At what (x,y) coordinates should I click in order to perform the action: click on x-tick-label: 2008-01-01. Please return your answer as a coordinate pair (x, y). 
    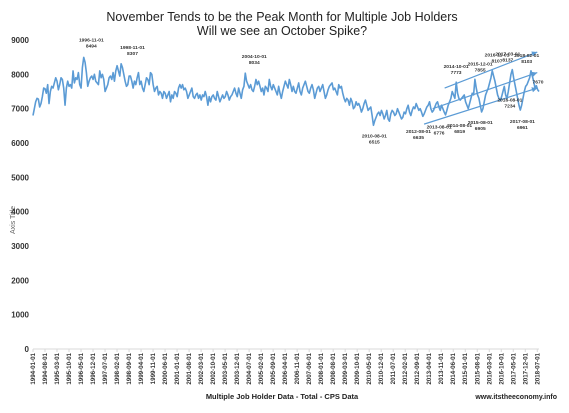
    Looking at the image, I should click on (321, 368).